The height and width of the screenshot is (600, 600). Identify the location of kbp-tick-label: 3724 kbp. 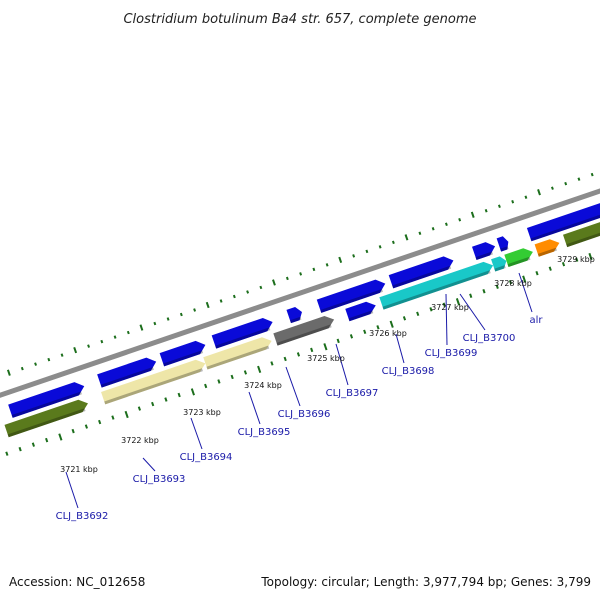
(263, 385).